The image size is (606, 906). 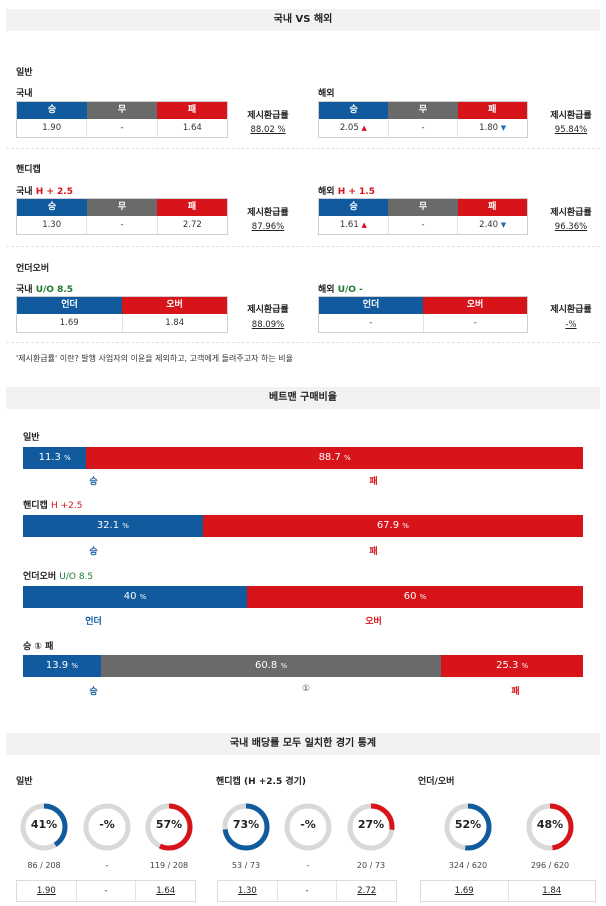 I want to click on return-rate-value: 96.36%, so click(x=571, y=227).